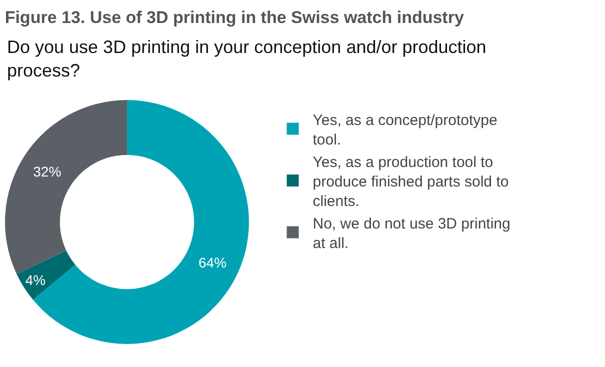 This screenshot has width=605, height=367. I want to click on chart-subtitle: Do you use 3D printing in your conception and/or production process?, so click(246, 58).